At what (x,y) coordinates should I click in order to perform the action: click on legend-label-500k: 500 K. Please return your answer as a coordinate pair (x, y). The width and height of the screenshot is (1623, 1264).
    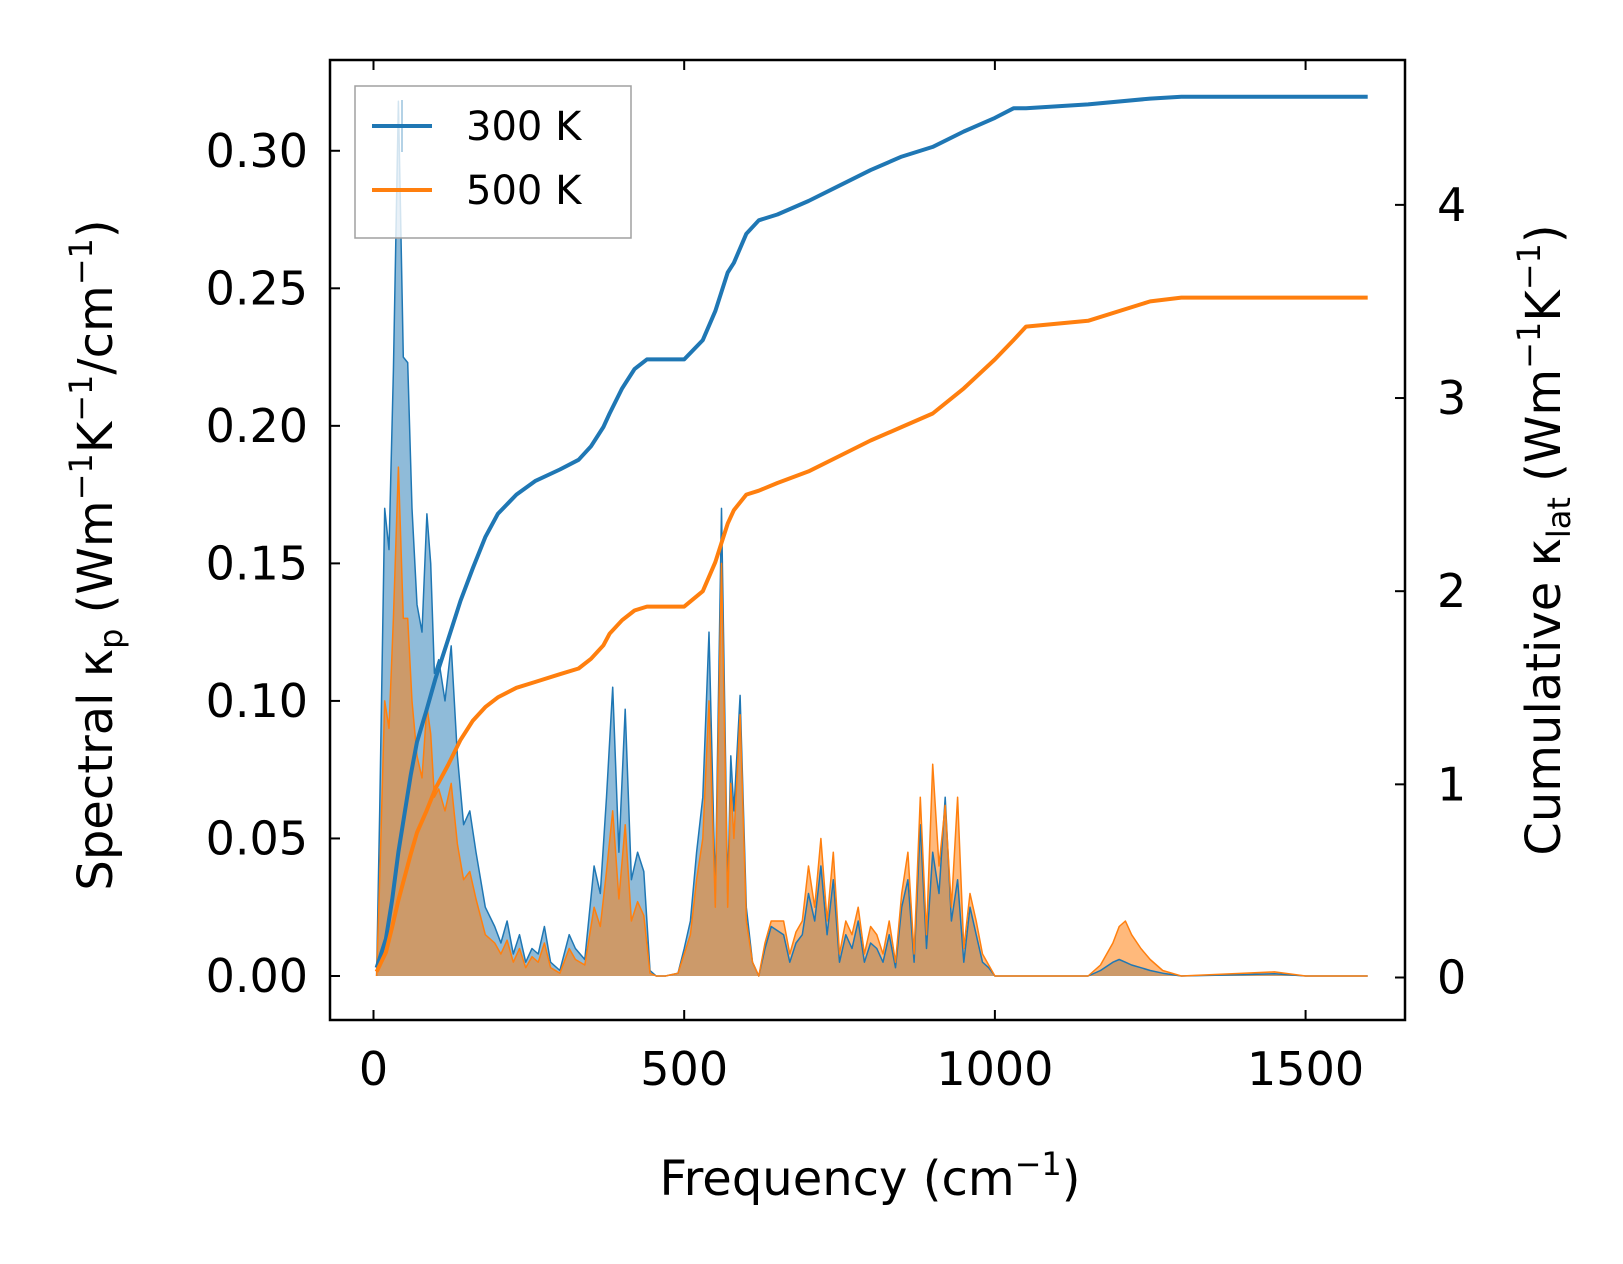
    Looking at the image, I should click on (524, 191).